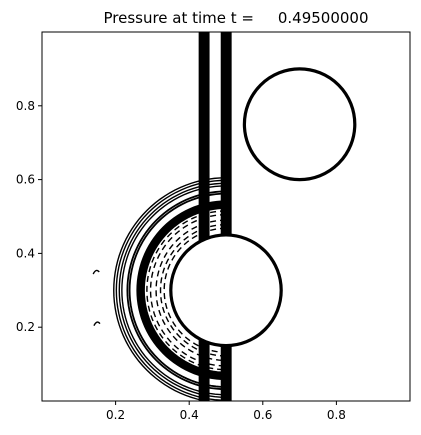  What do you see at coordinates (115, 415) in the screenshot?
I see `x-tick-label: 0.2` at bounding box center [115, 415].